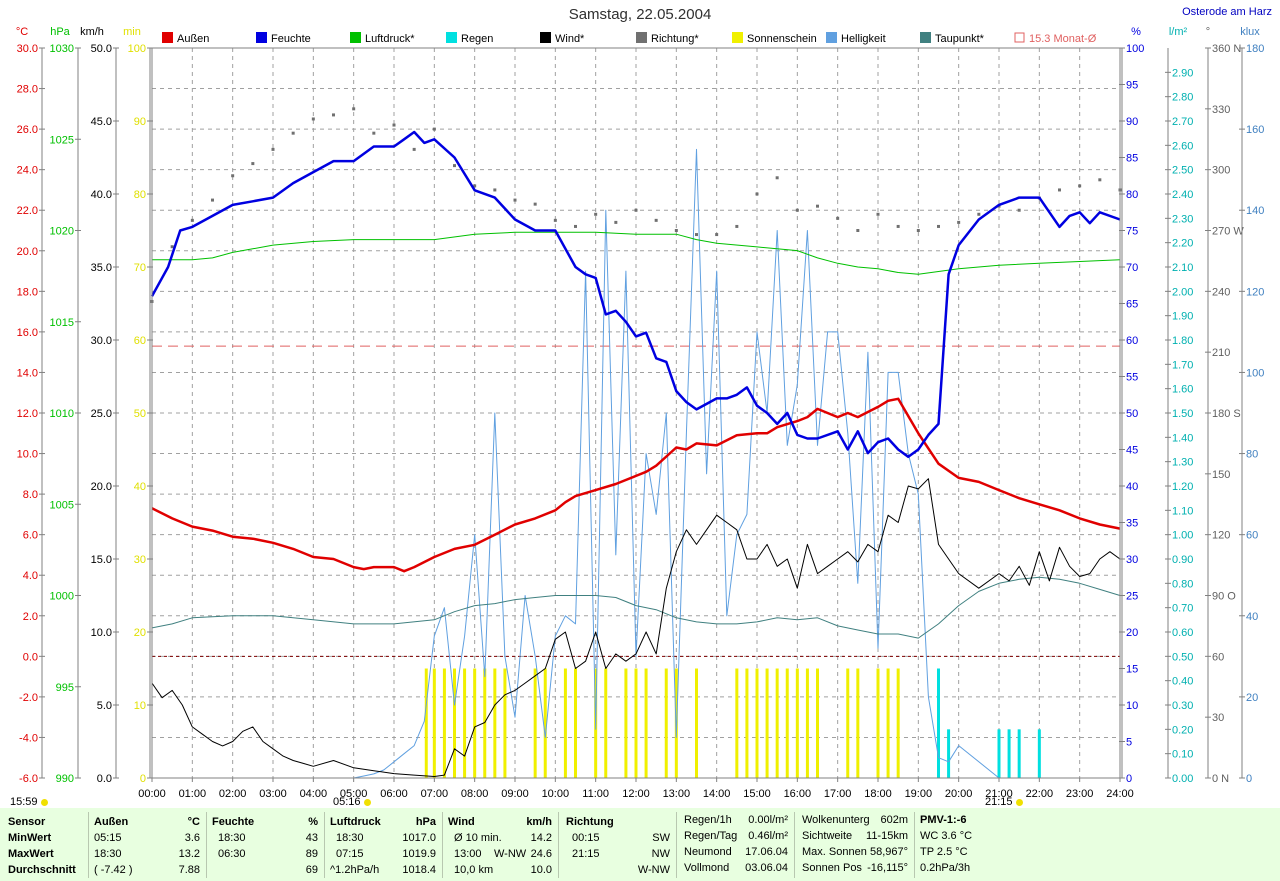 The height and width of the screenshot is (881, 1280). I want to click on x-tick-label: 04:00, so click(314, 794).